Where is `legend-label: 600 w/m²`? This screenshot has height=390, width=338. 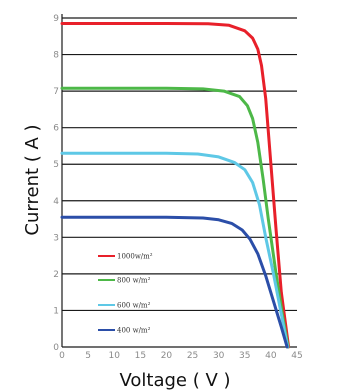
legend-label: 600 w/m² is located at coordinates (134, 306).